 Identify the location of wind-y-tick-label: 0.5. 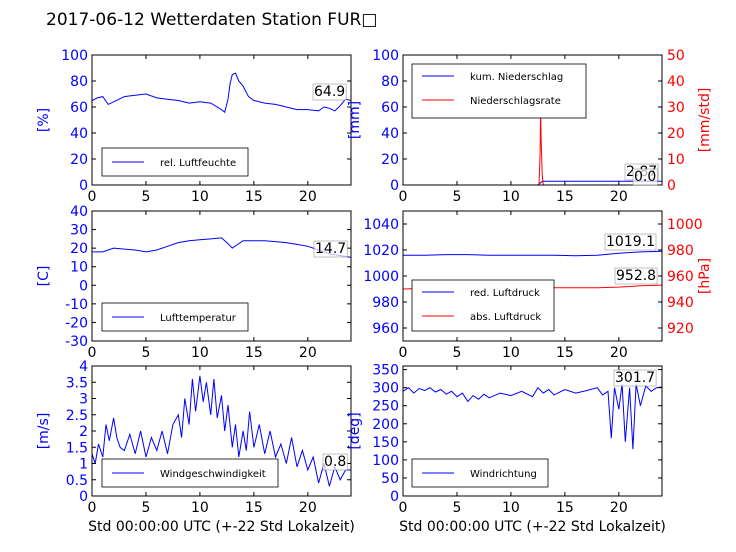
(77, 481).